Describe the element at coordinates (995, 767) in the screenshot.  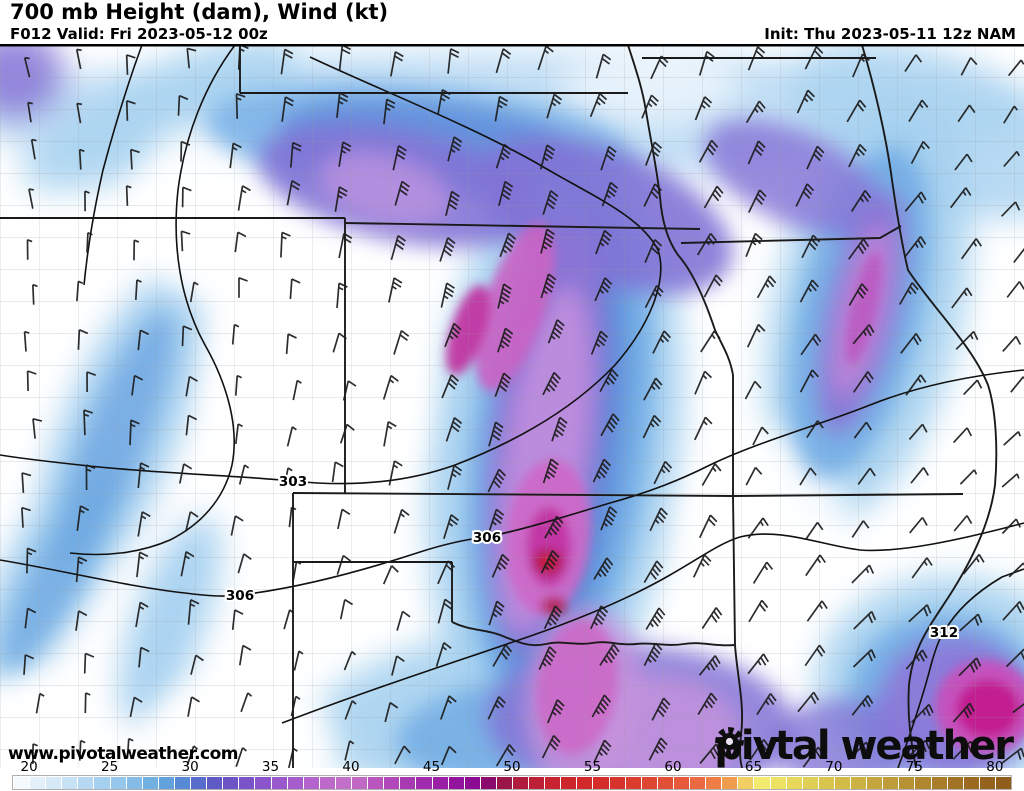
I see `colorbar-tick-80: 80` at that location.